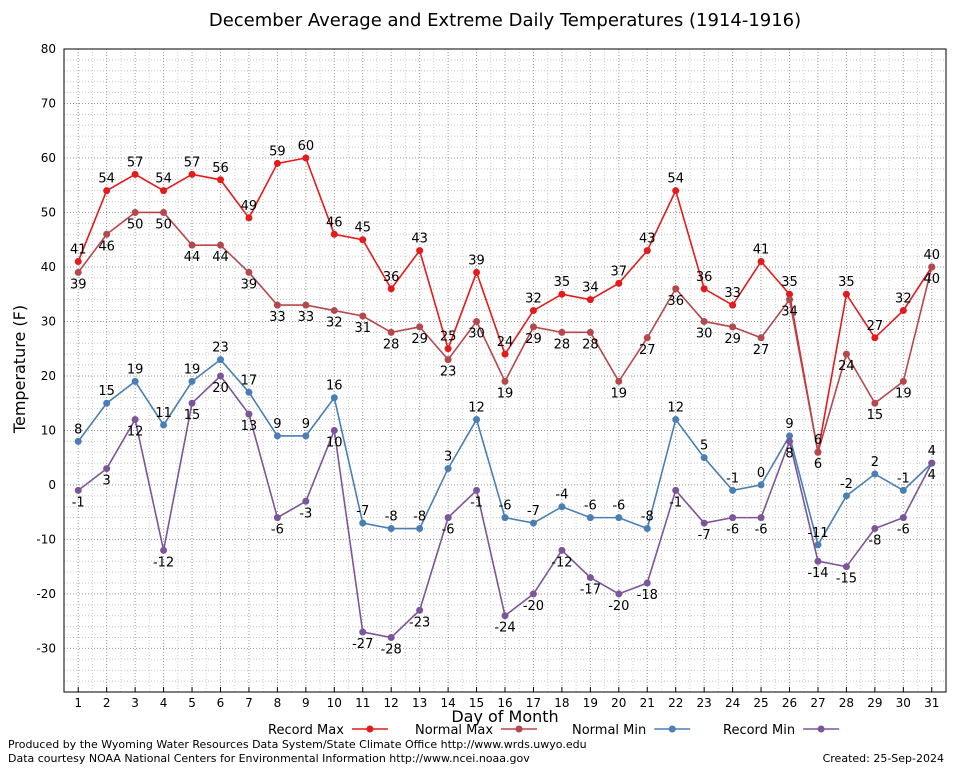  I want to click on data-label: 12, so click(476, 408).